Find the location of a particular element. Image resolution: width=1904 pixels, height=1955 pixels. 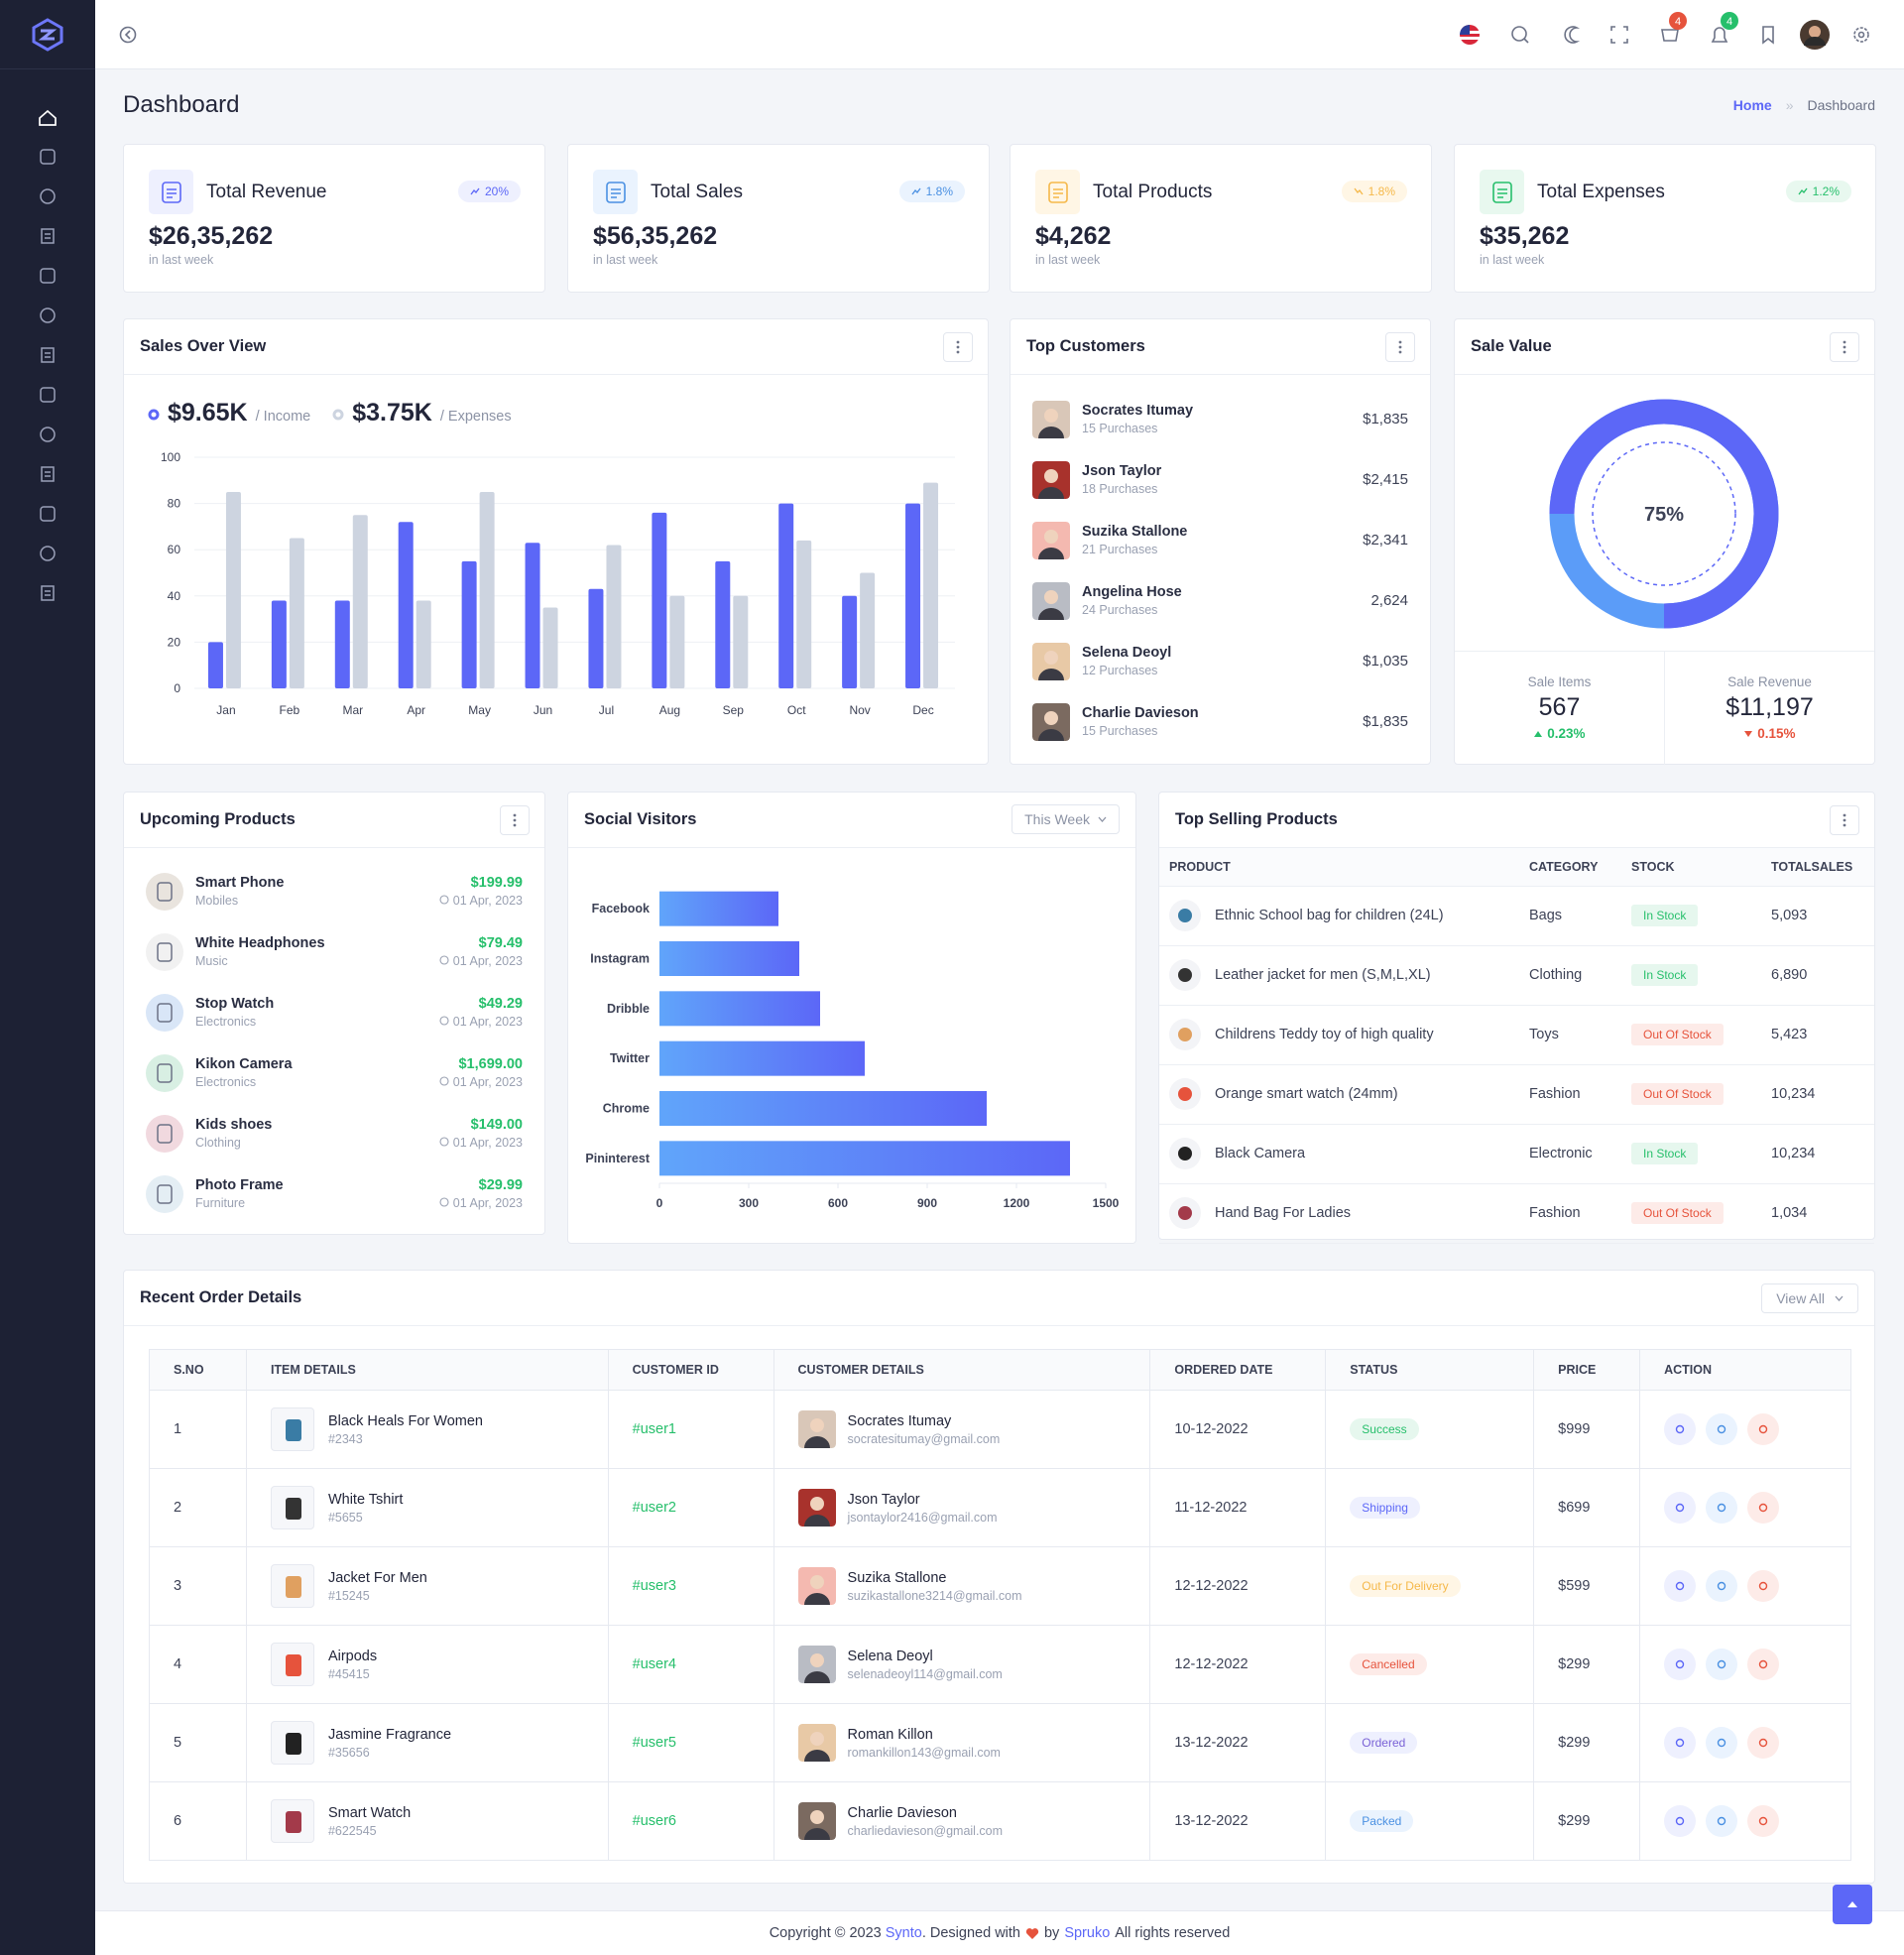

footer-link: Synto is located at coordinates (903, 1933).